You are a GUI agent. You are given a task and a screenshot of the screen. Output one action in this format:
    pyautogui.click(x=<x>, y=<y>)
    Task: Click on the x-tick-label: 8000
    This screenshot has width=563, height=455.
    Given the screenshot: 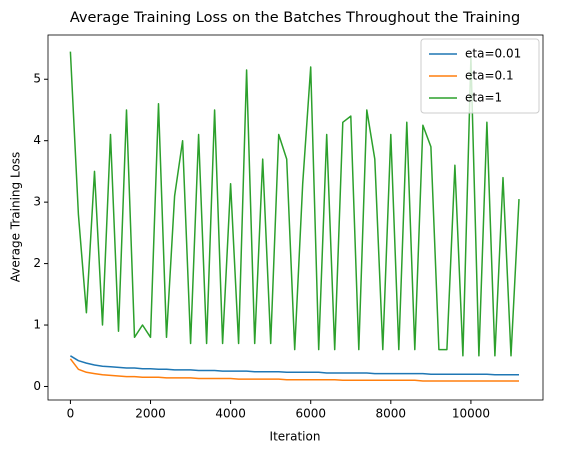 What is the action you would take?
    pyautogui.click(x=391, y=414)
    